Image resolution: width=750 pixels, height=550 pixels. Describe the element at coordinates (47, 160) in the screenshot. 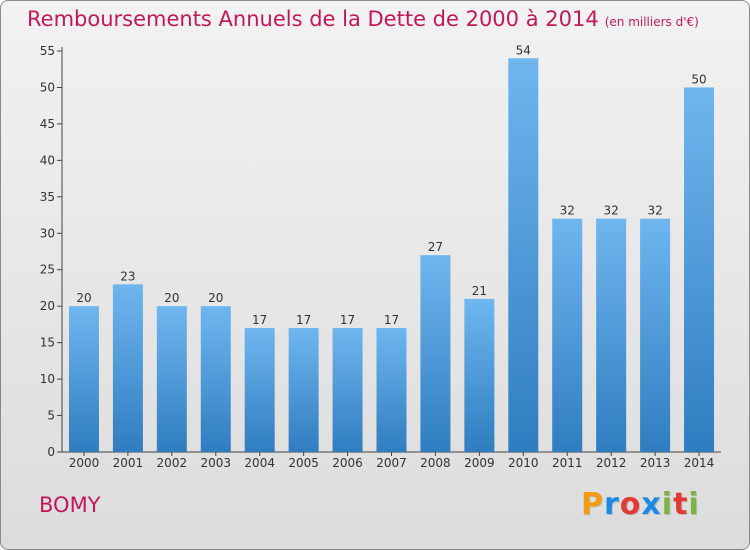

I see `y-tick-label: 40` at that location.